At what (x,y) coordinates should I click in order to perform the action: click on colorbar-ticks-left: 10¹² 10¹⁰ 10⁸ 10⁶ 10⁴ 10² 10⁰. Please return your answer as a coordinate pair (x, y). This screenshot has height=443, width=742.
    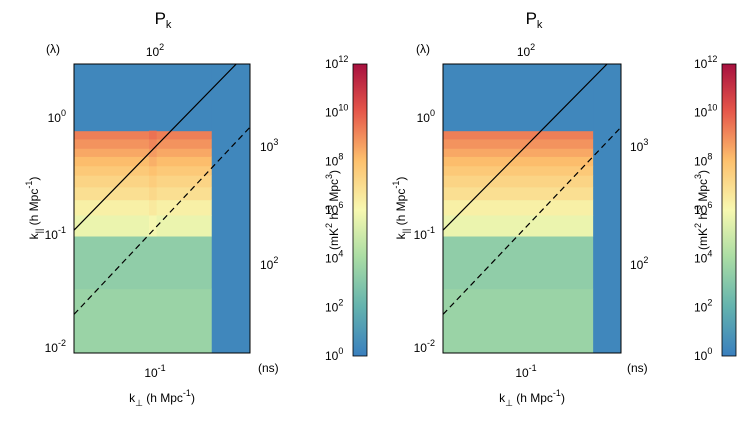
    Looking at the image, I should click on (336, 208).